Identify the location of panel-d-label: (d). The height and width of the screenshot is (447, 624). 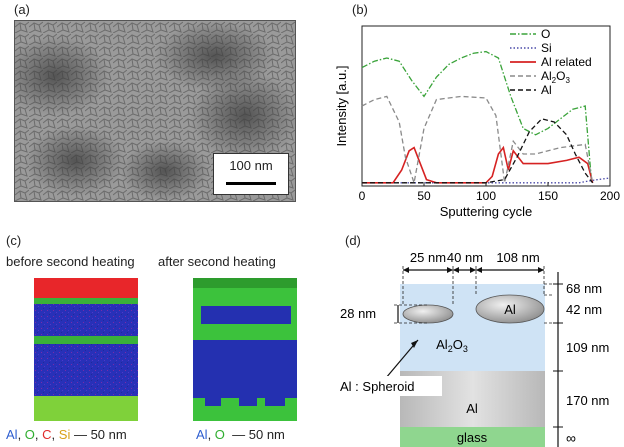
(353, 240).